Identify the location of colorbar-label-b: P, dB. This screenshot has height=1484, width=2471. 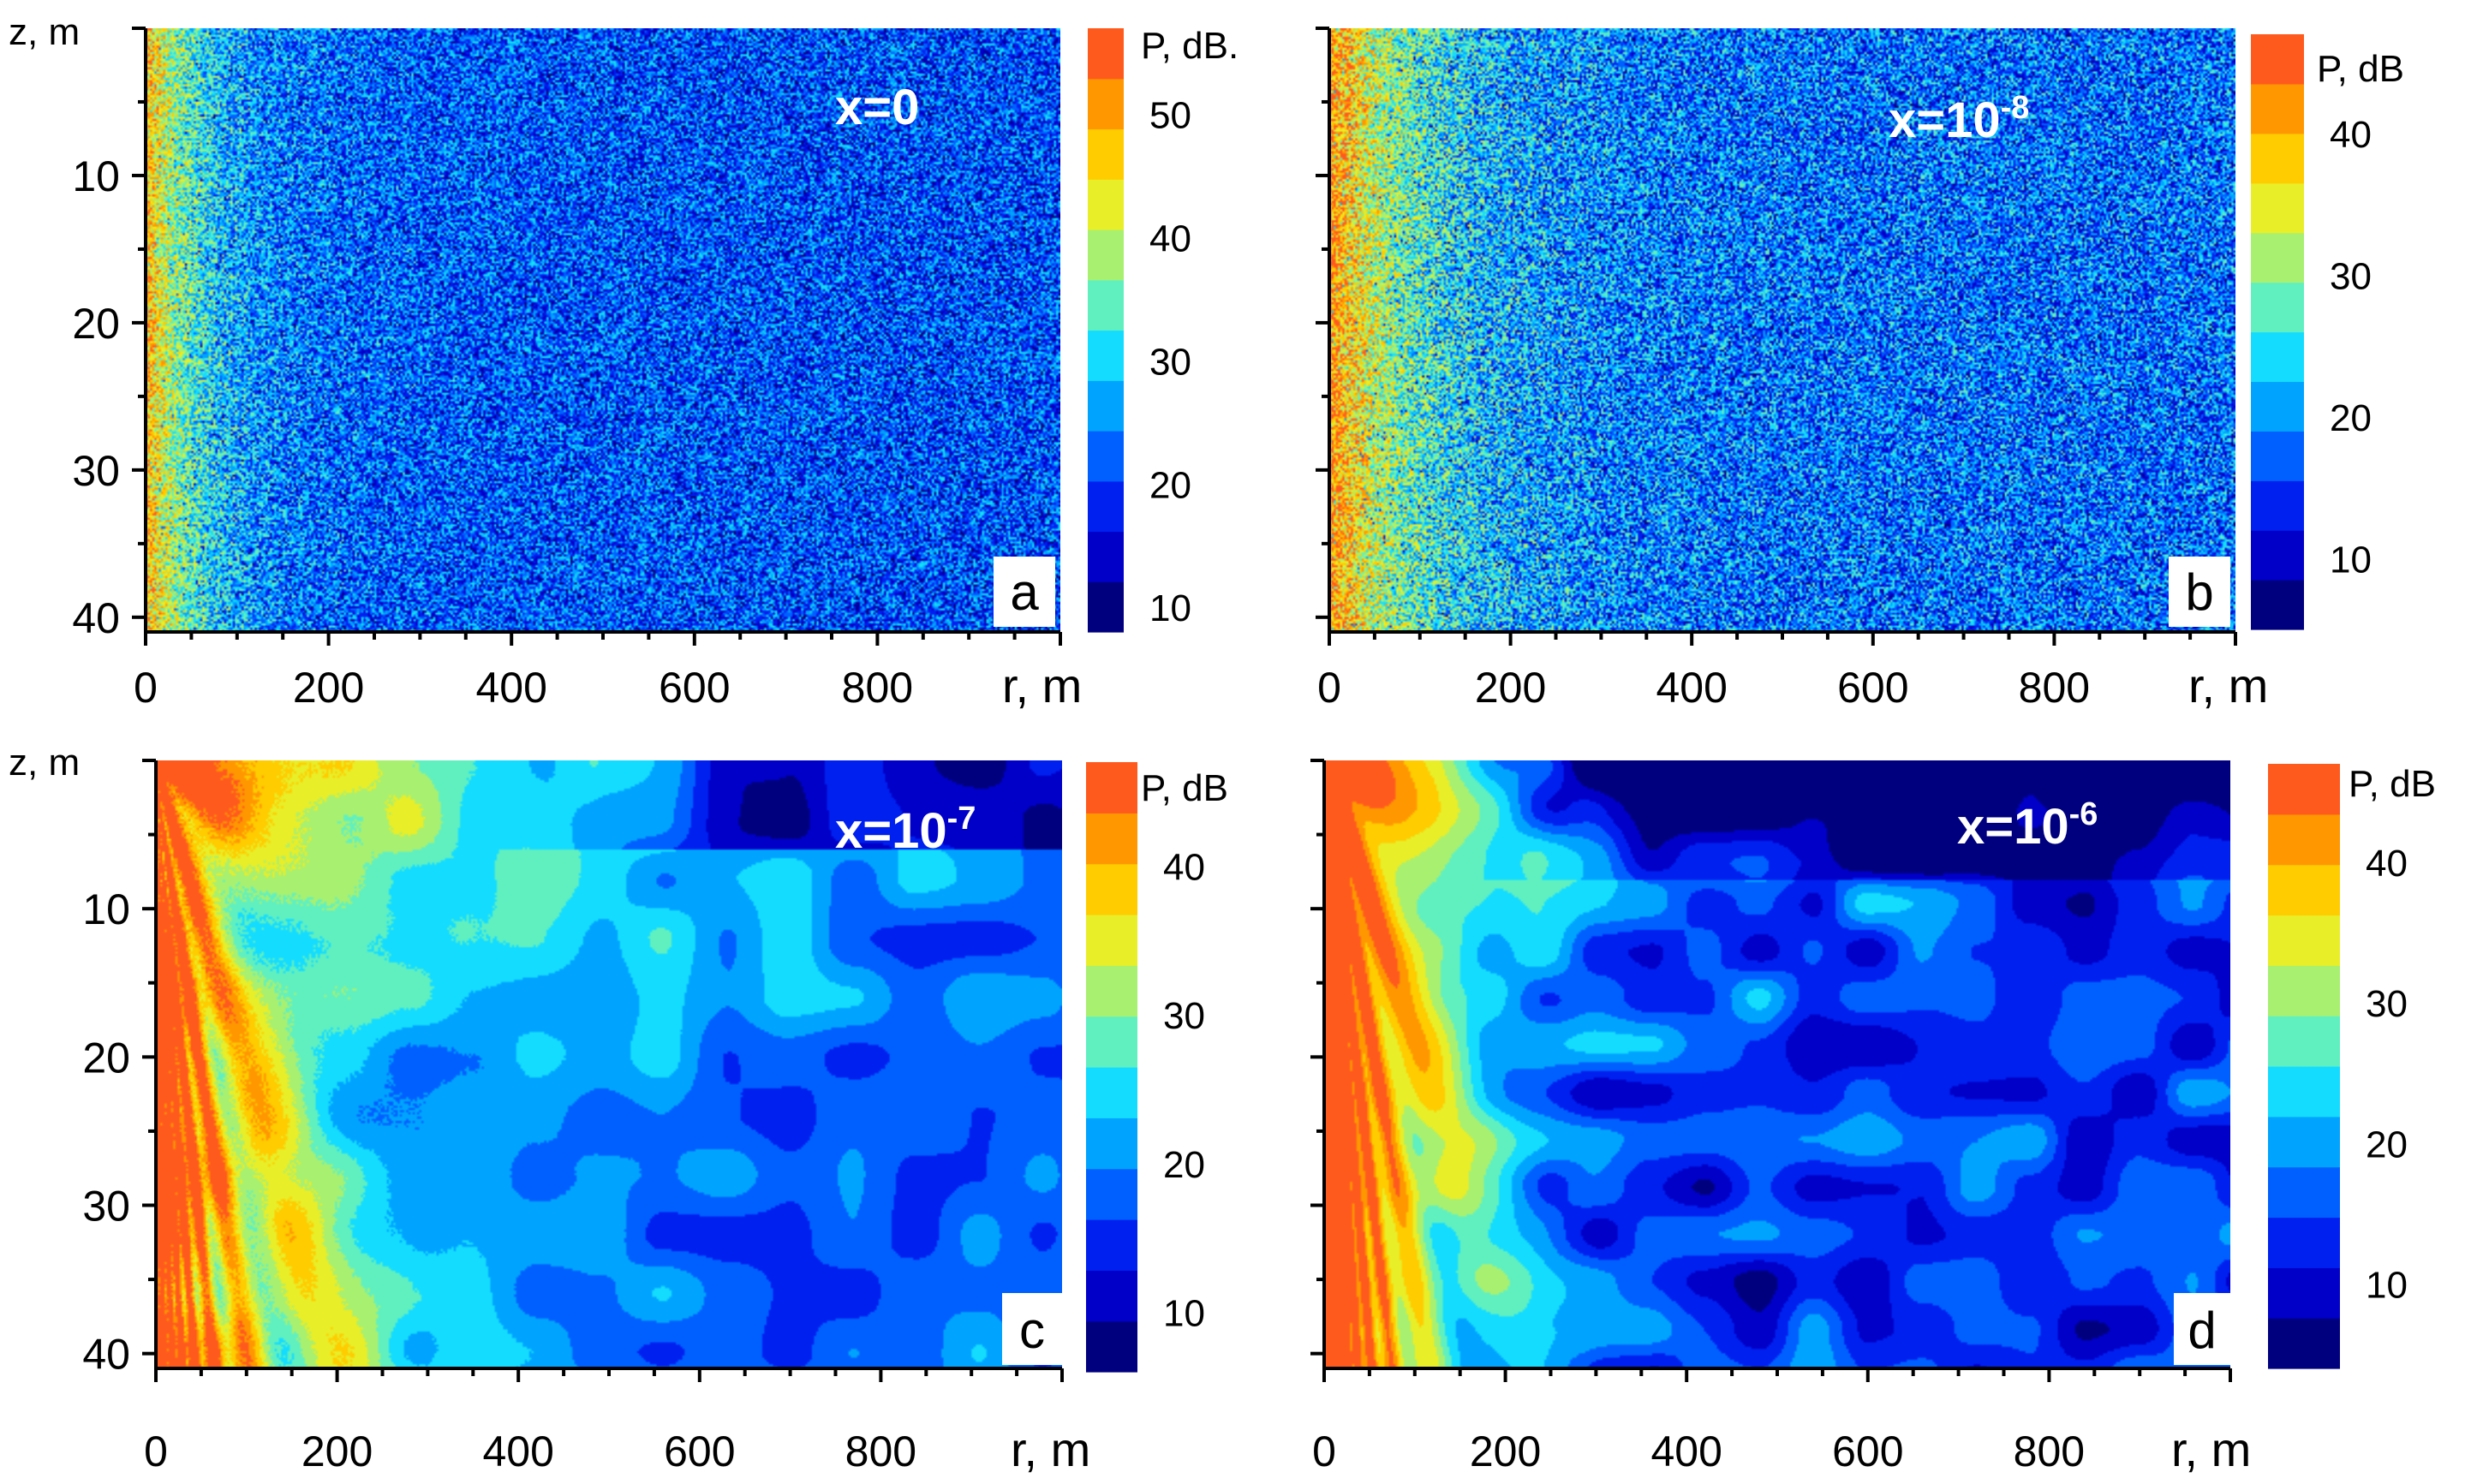
(2360, 69).